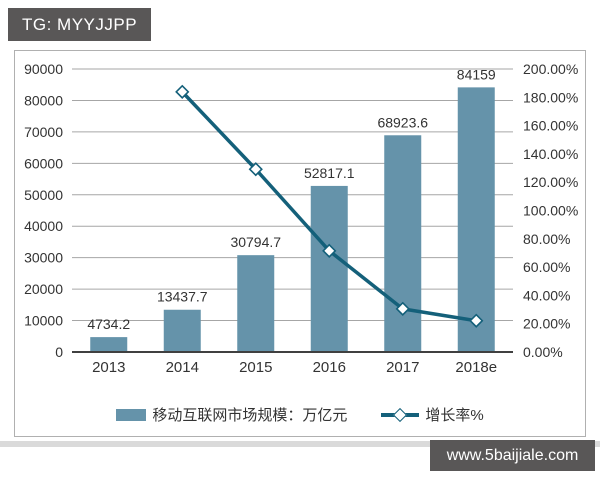  Describe the element at coordinates (182, 367) in the screenshot. I see `x-axis-tick-label: 2014` at that location.